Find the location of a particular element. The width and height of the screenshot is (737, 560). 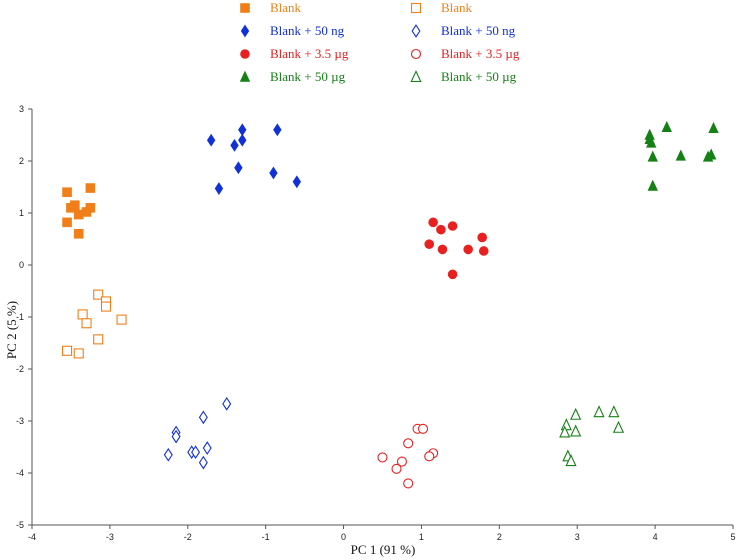

x-tick-label: 0 is located at coordinates (343, 537).